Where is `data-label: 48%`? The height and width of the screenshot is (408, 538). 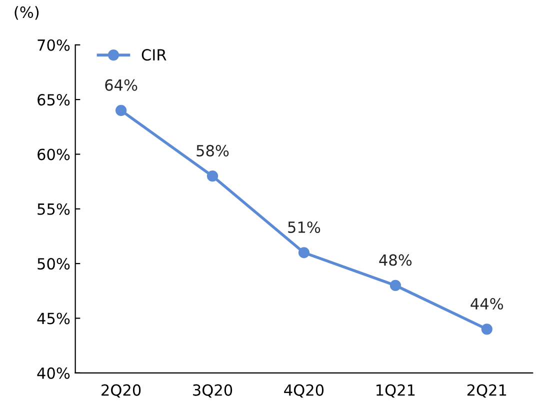 data-label: 48% is located at coordinates (395, 260).